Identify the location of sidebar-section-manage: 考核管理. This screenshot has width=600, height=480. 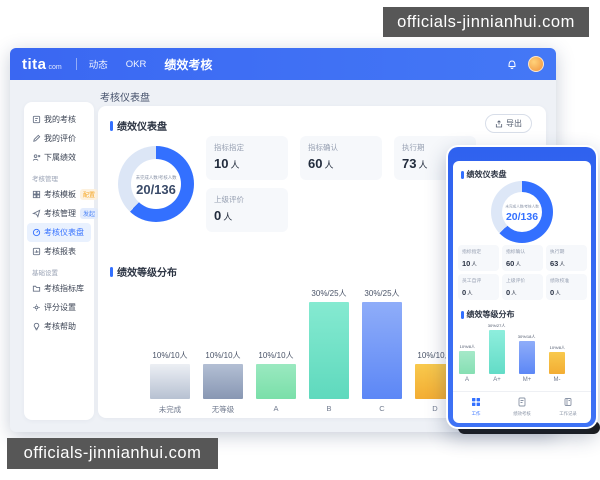
(45, 179).